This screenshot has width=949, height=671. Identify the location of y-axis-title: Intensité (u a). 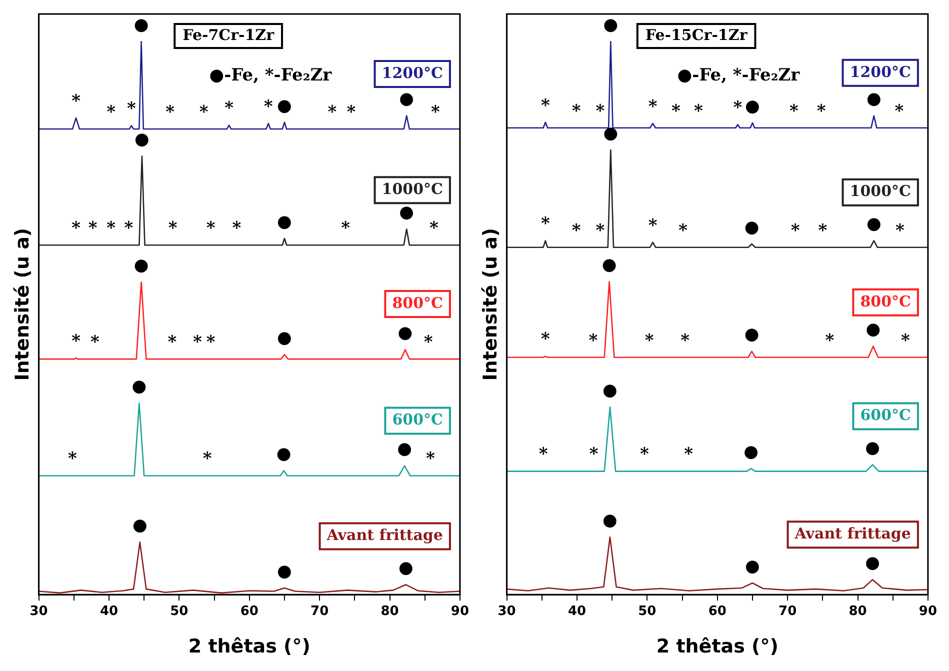
(490, 304).